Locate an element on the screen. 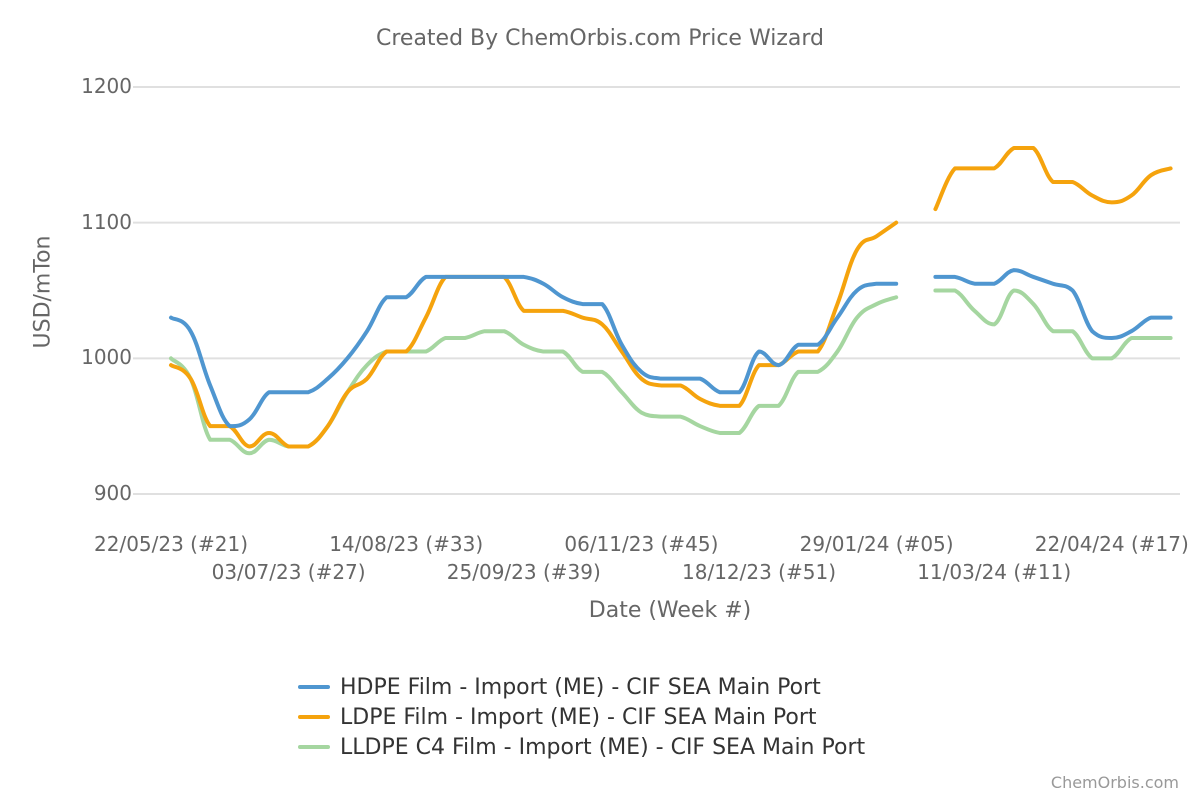 Image resolution: width=1200 pixels, height=800 pixels. y-tick-label: 1000 is located at coordinates (106, 357).